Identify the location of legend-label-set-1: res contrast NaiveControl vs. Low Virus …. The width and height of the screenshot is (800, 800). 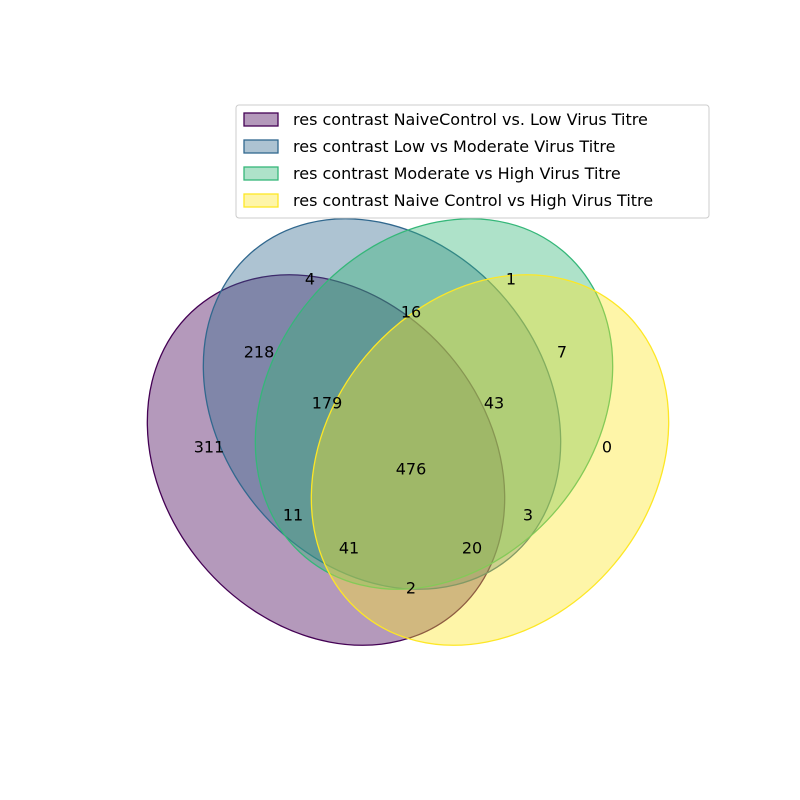
(470, 119).